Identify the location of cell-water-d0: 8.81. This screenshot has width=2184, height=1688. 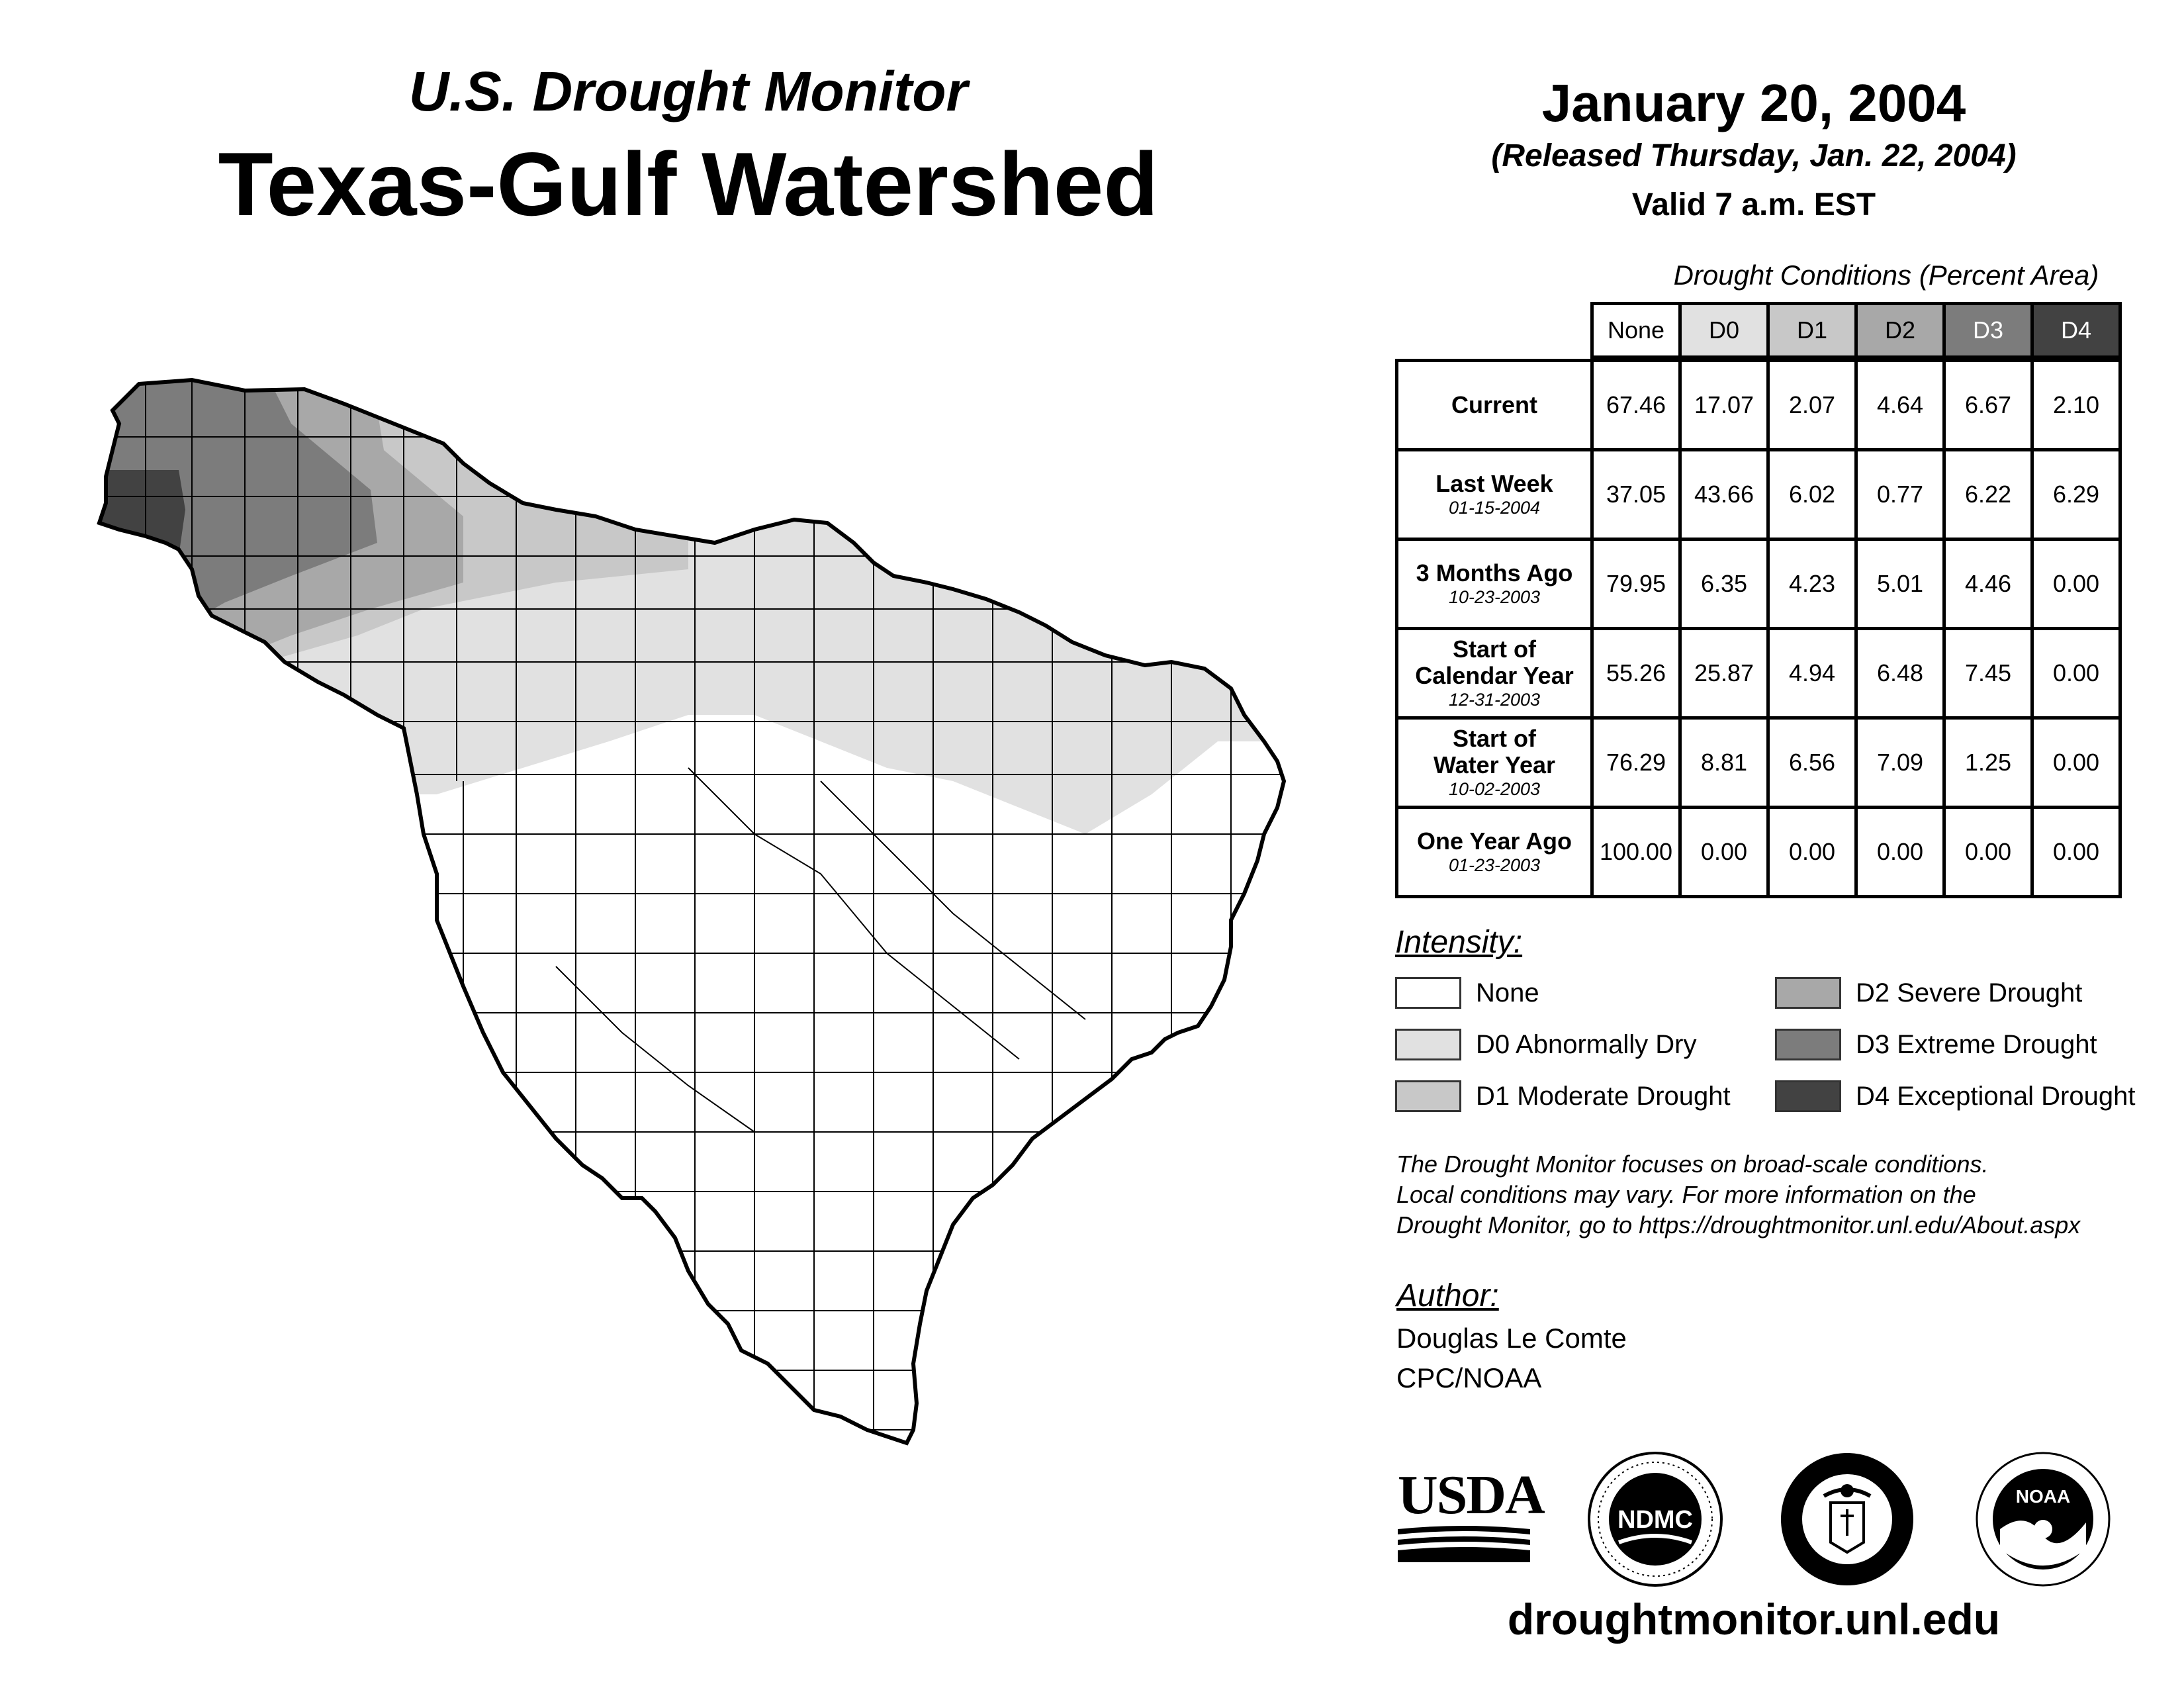
(1724, 762).